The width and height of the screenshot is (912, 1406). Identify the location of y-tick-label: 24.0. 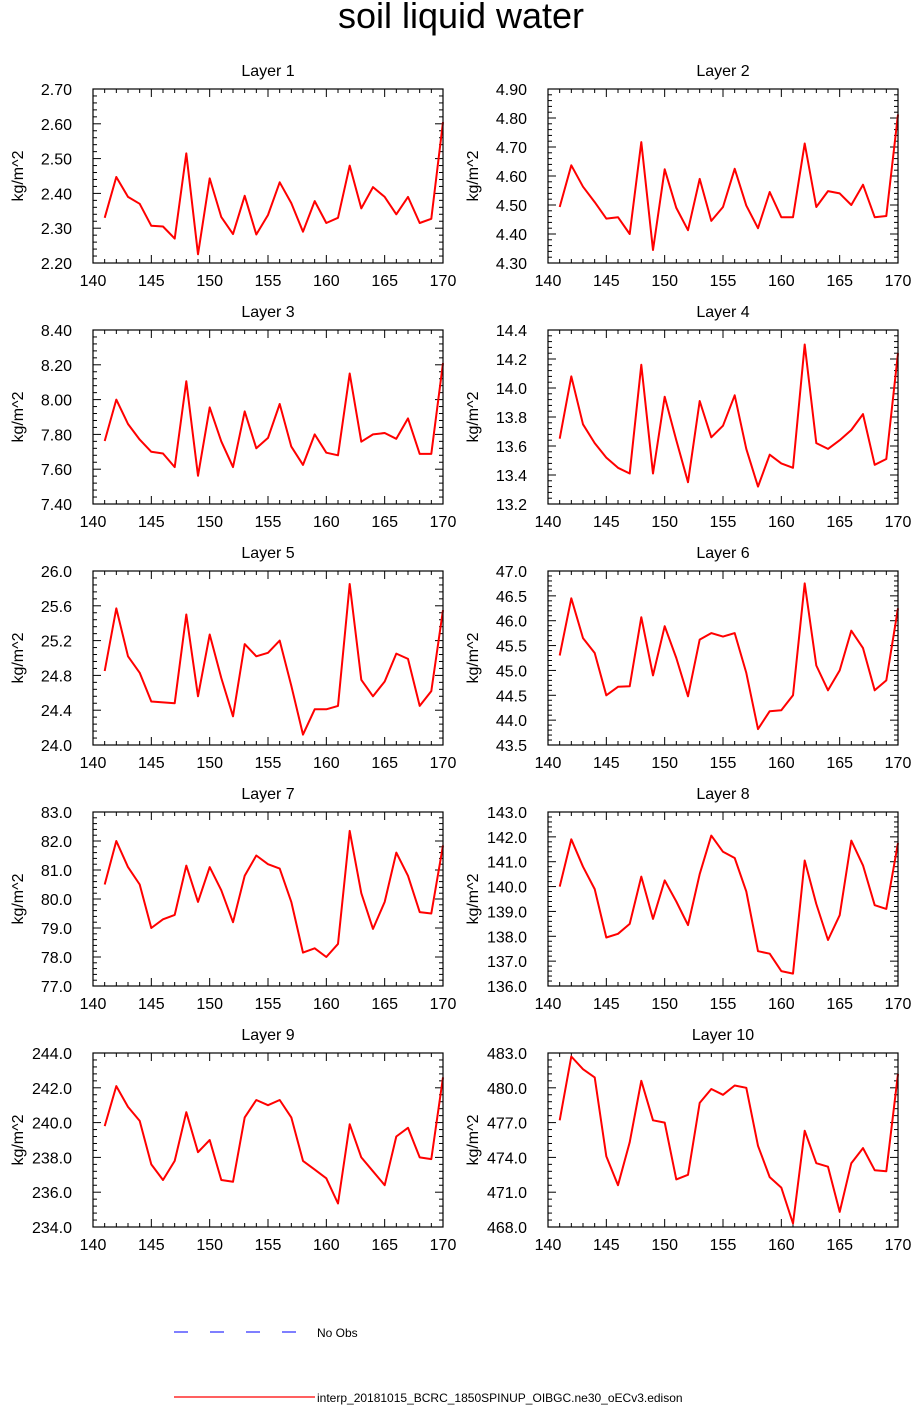
(56, 746).